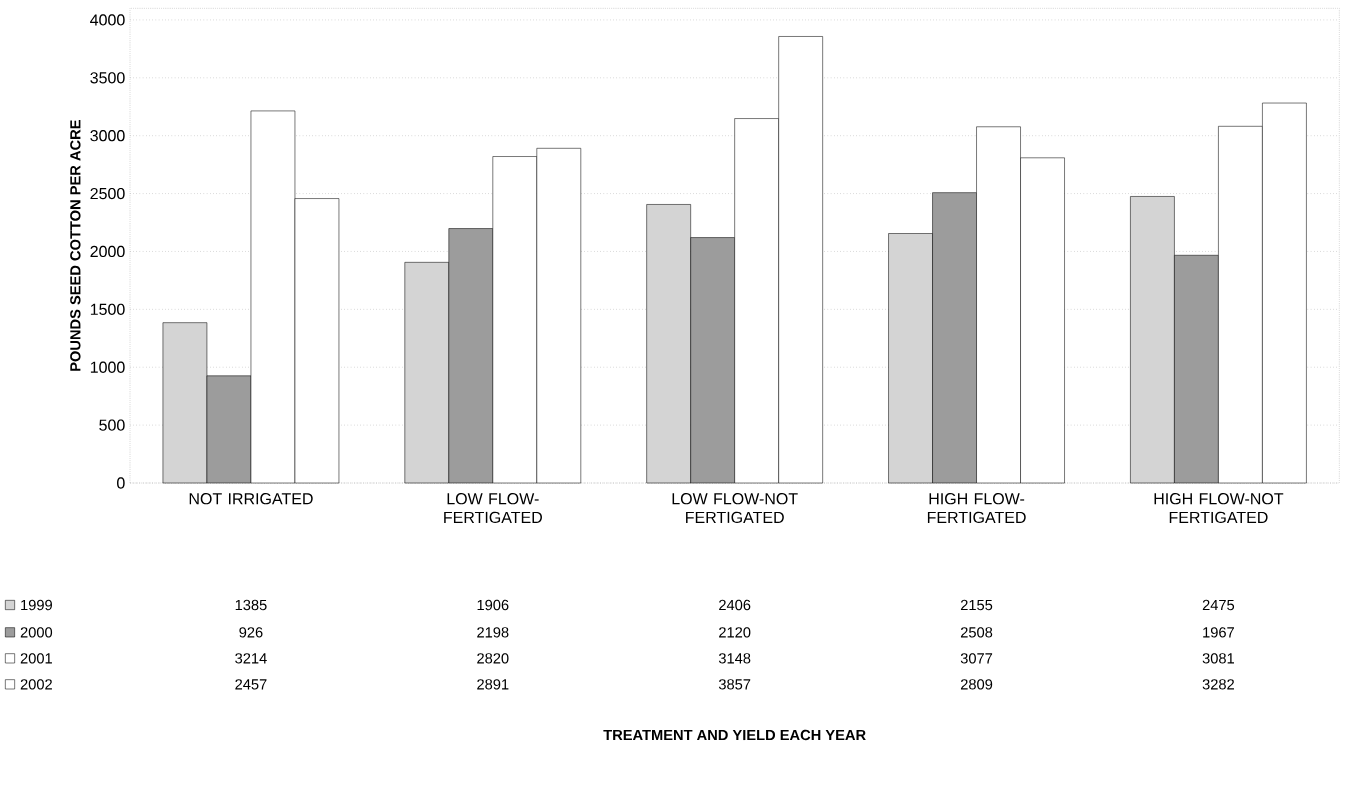  What do you see at coordinates (251, 632) in the screenshot?
I see `data-label: 926` at bounding box center [251, 632].